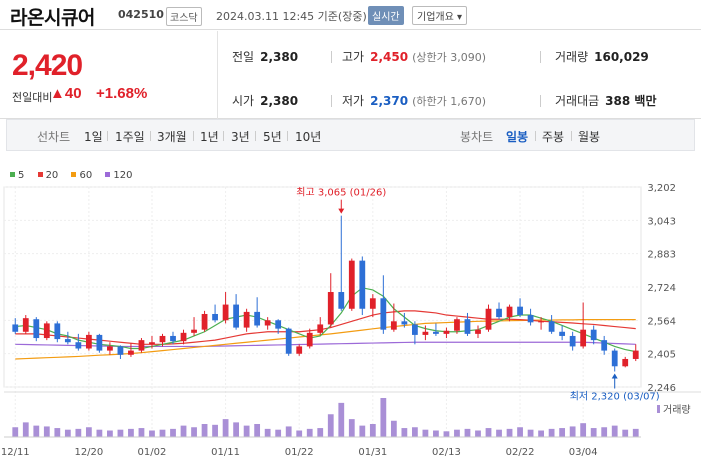 The image size is (701, 471). Describe the element at coordinates (661, 288) in the screenshot. I see `y-tick-label: 2,724` at that location.